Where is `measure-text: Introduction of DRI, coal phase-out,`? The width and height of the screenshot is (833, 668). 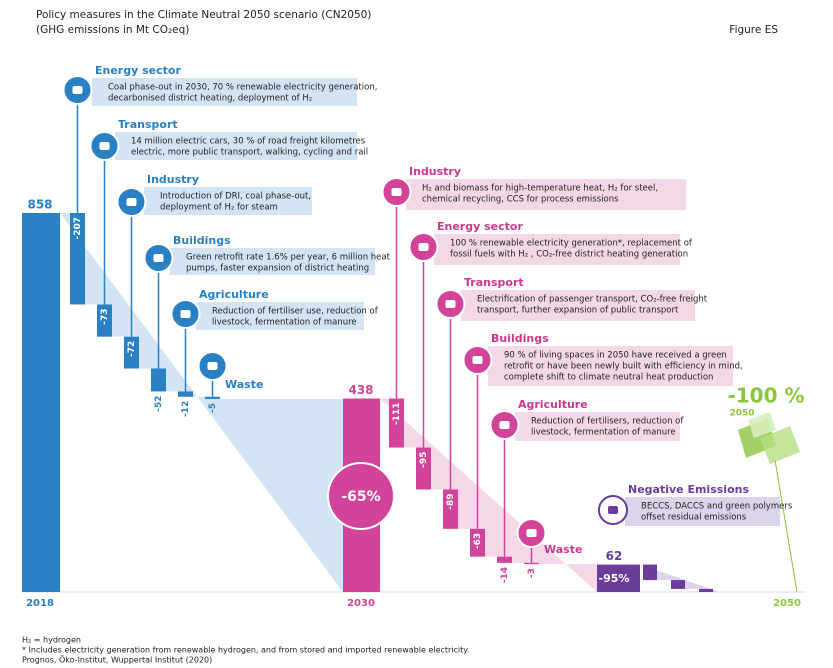 measure-text: Introduction of DRI, coal phase-out, is located at coordinates (235, 197).